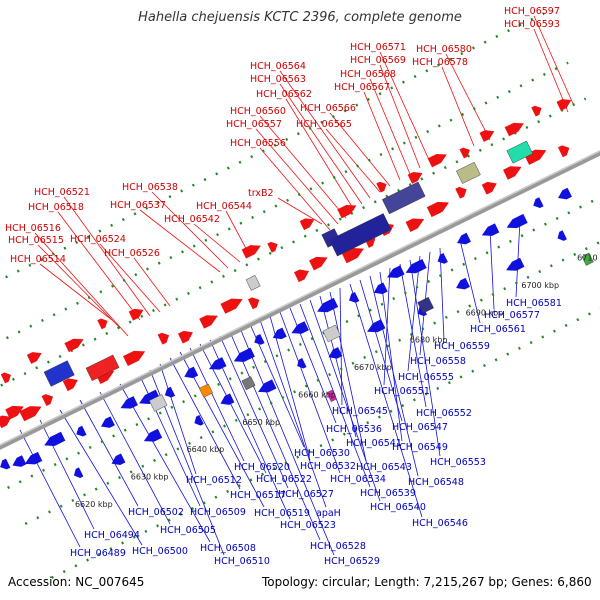 The width and height of the screenshot is (600, 600). Describe the element at coordinates (150, 477) in the screenshot. I see `tick-label: 6630 kbp` at that location.